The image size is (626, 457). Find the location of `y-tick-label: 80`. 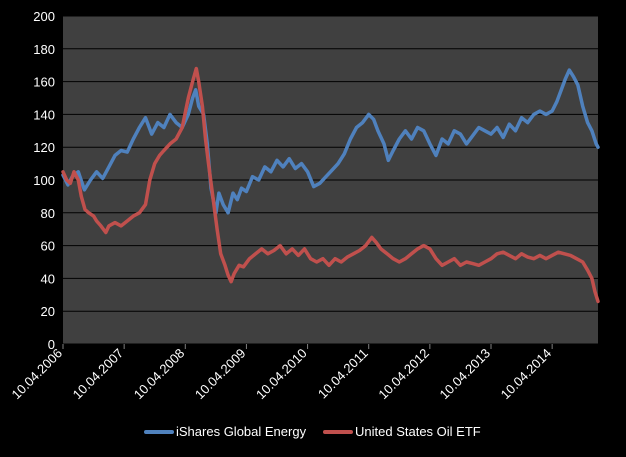

y-tick-label: 80 is located at coordinates (48, 213).